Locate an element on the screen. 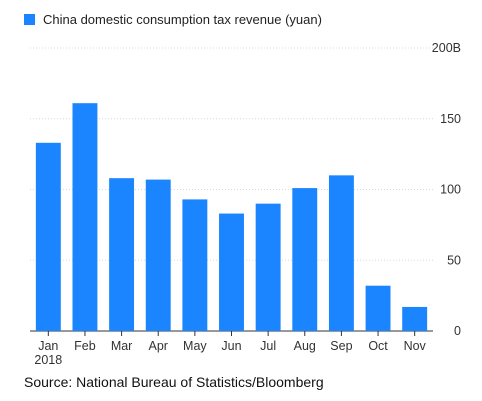  x-tick-label: Sep is located at coordinates (341, 346).